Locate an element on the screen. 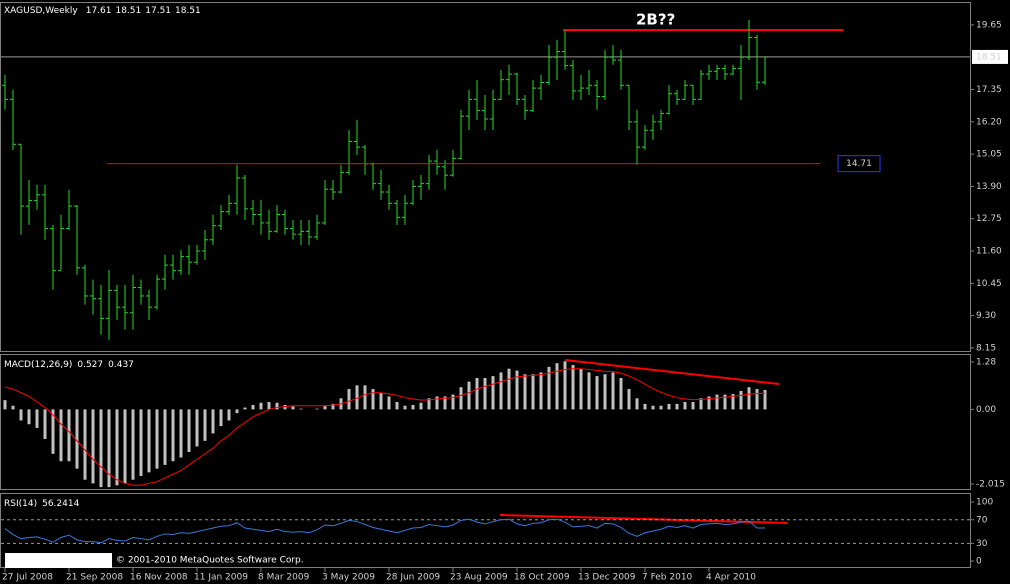 Image resolution: width=1010 pixels, height=584 pixels. x-tick-label: 21 Sep 2008 is located at coordinates (94, 578).